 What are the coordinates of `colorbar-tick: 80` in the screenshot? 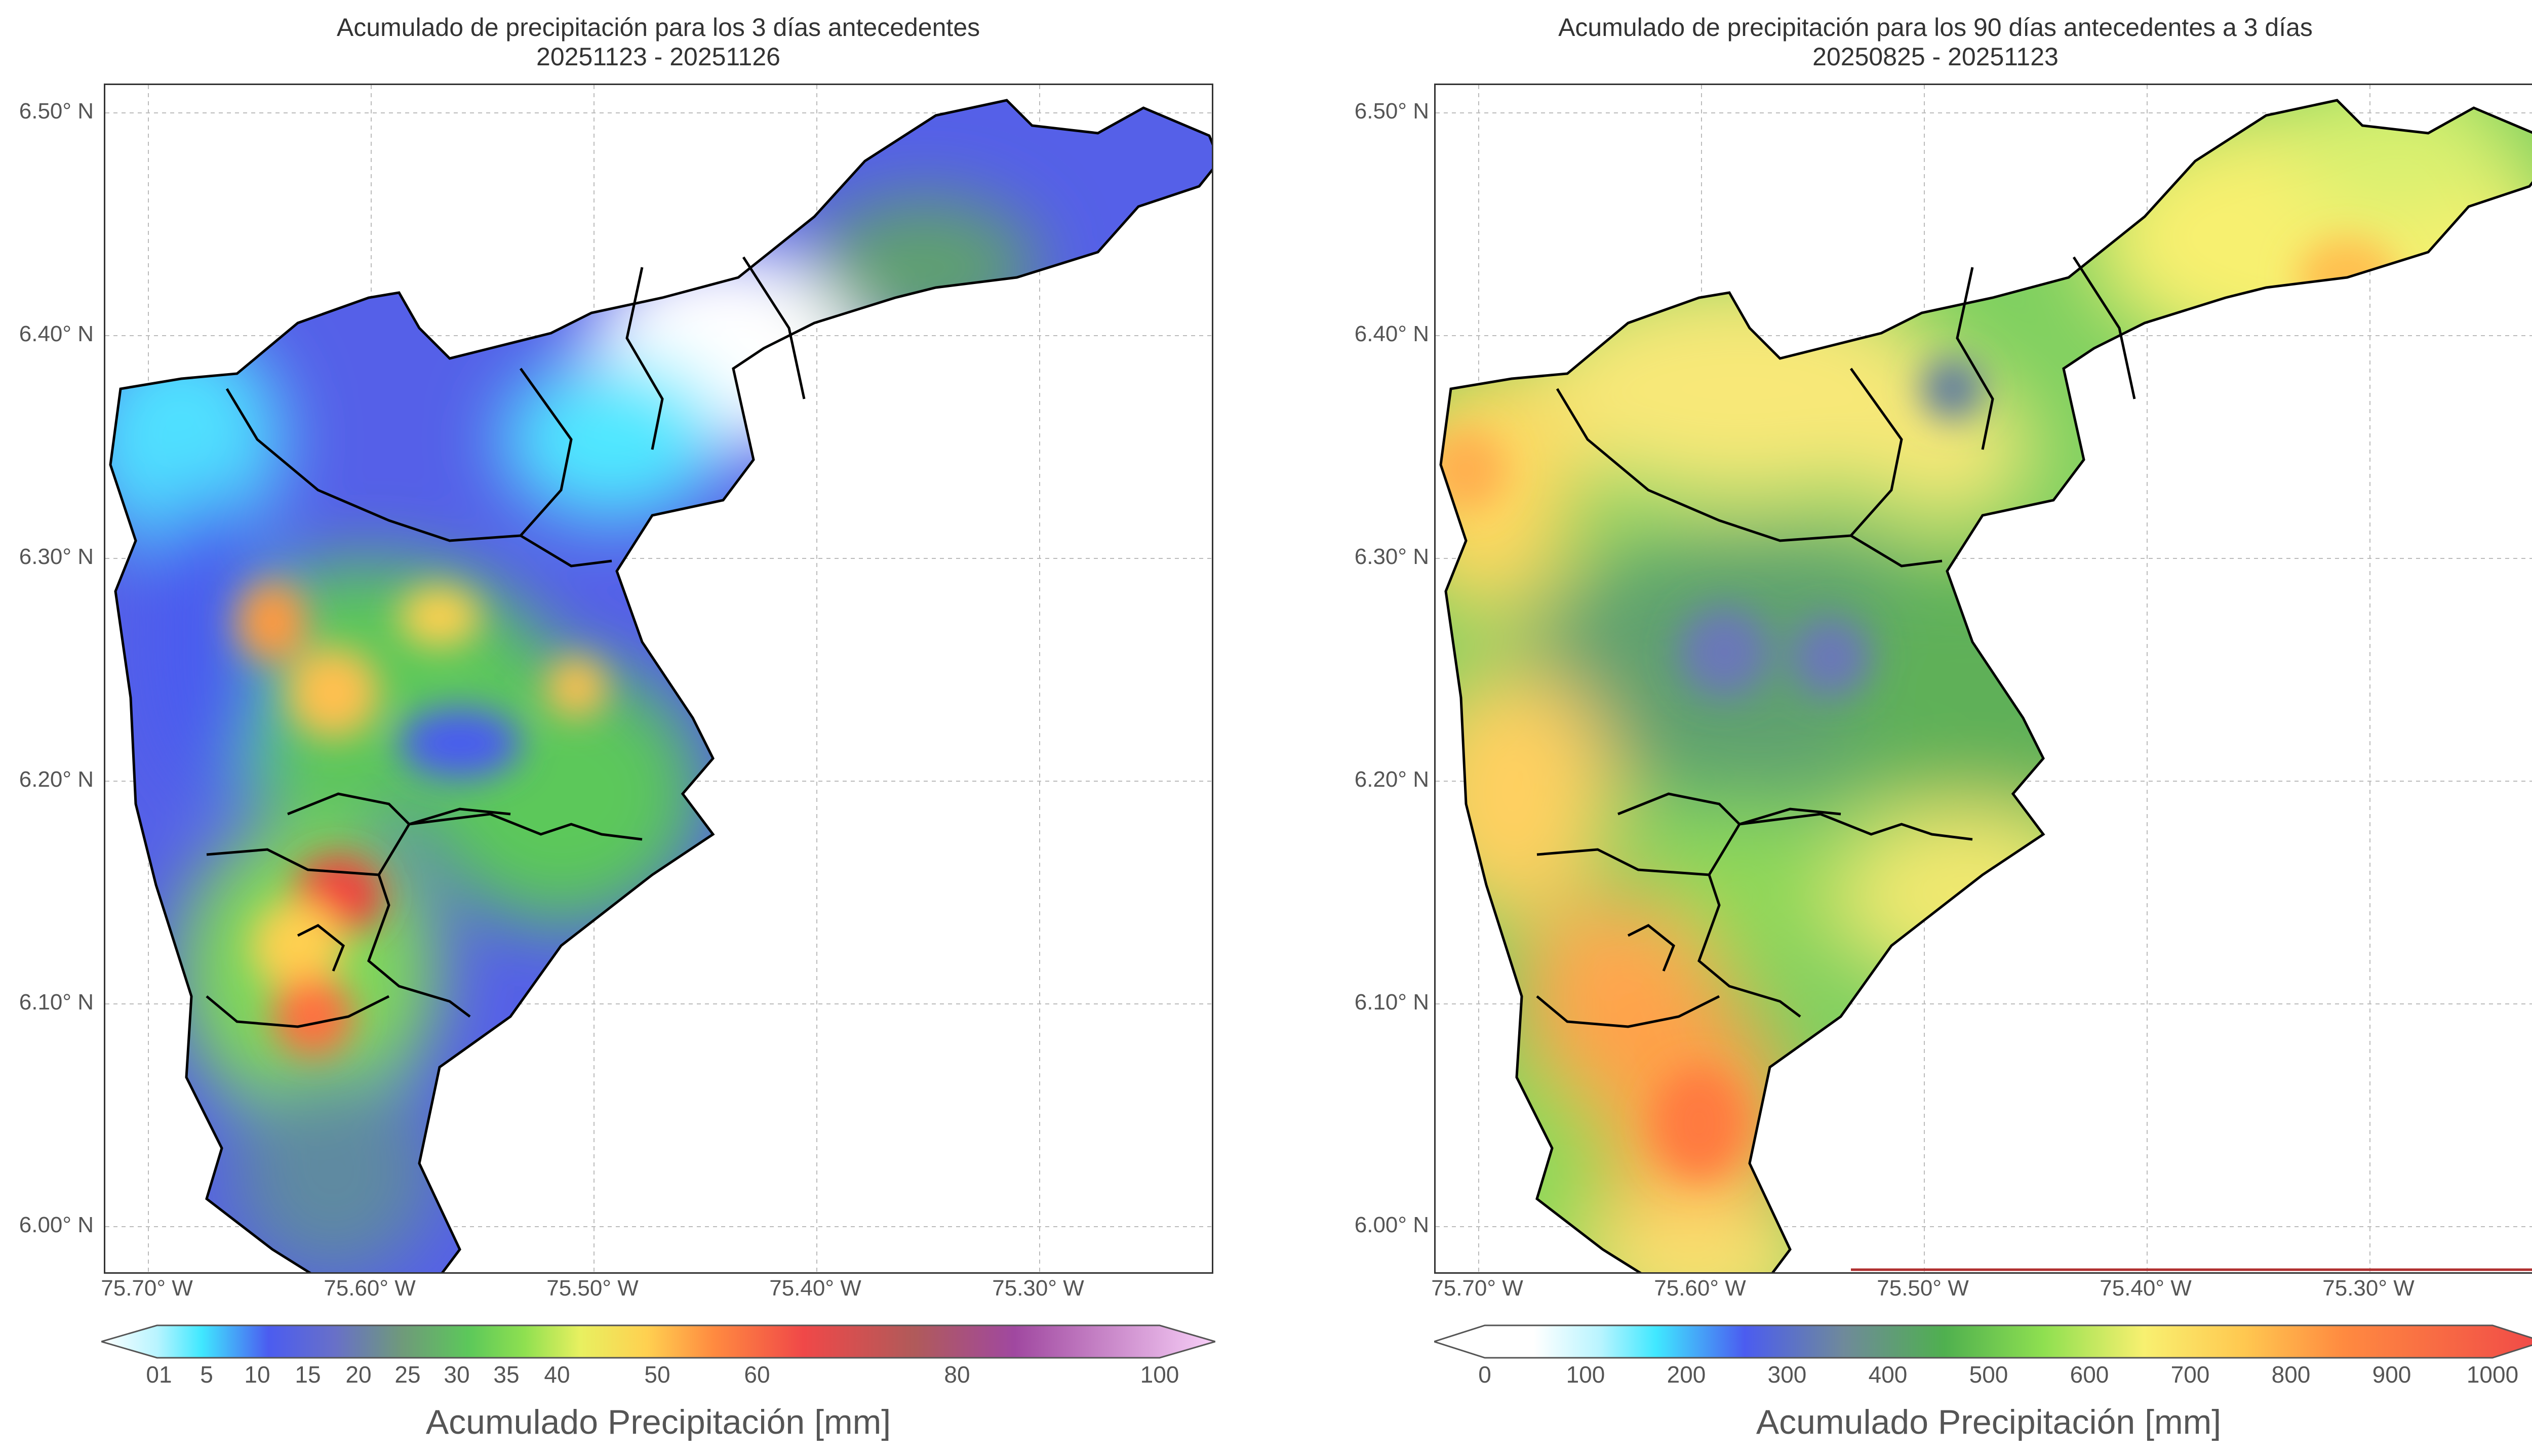 It's located at (957, 1374).